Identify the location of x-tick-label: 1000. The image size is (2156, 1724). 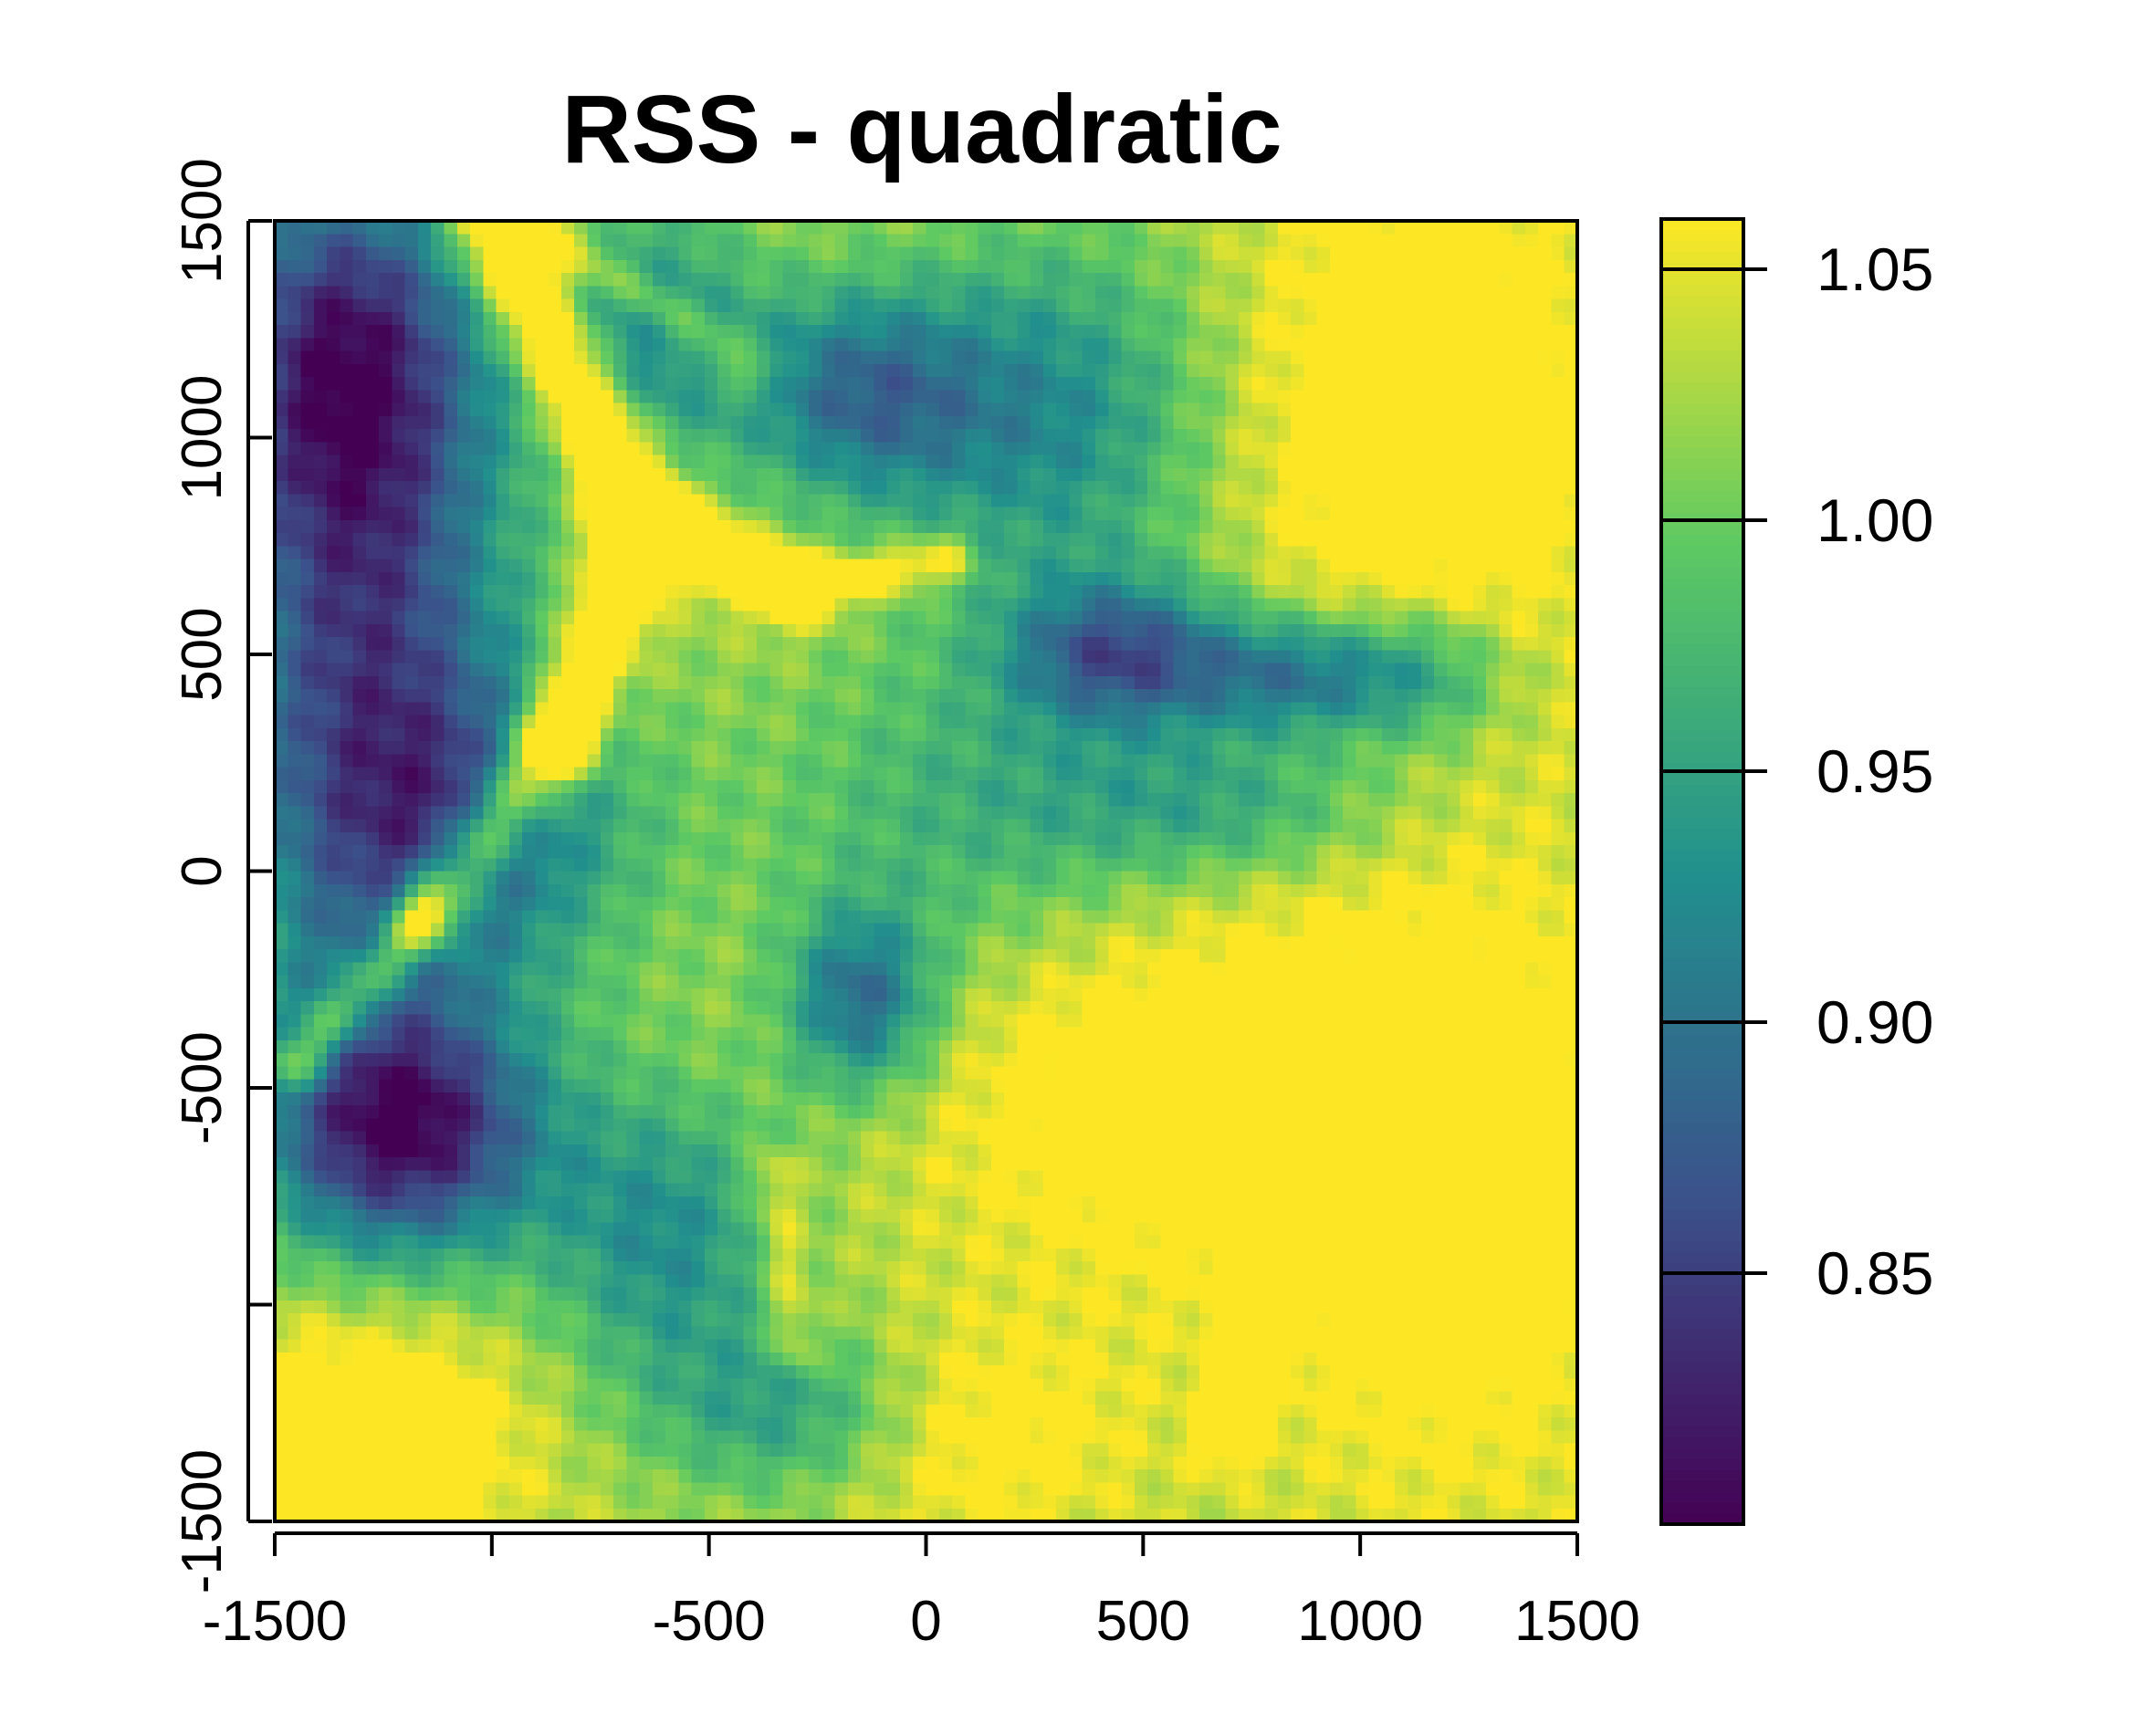
(1360, 1621).